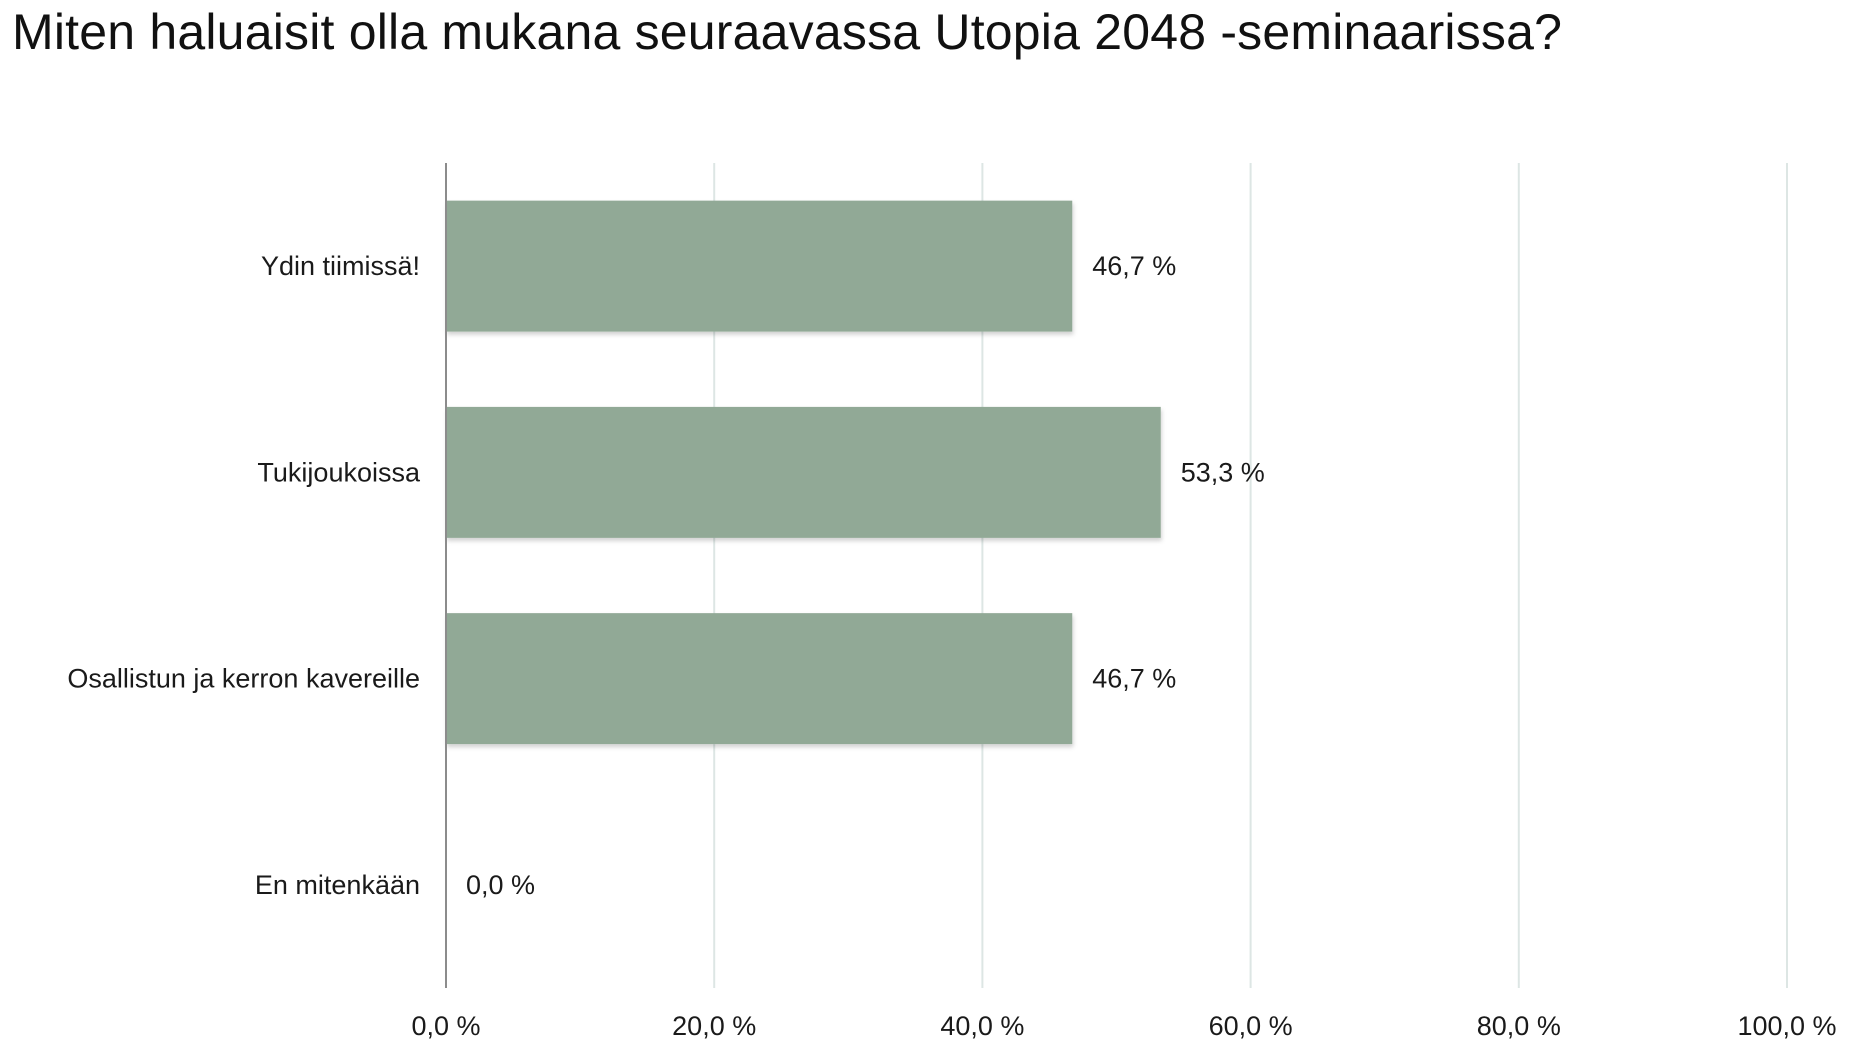  What do you see at coordinates (1223, 472) in the screenshot?
I see `data-label: 53,3 %` at bounding box center [1223, 472].